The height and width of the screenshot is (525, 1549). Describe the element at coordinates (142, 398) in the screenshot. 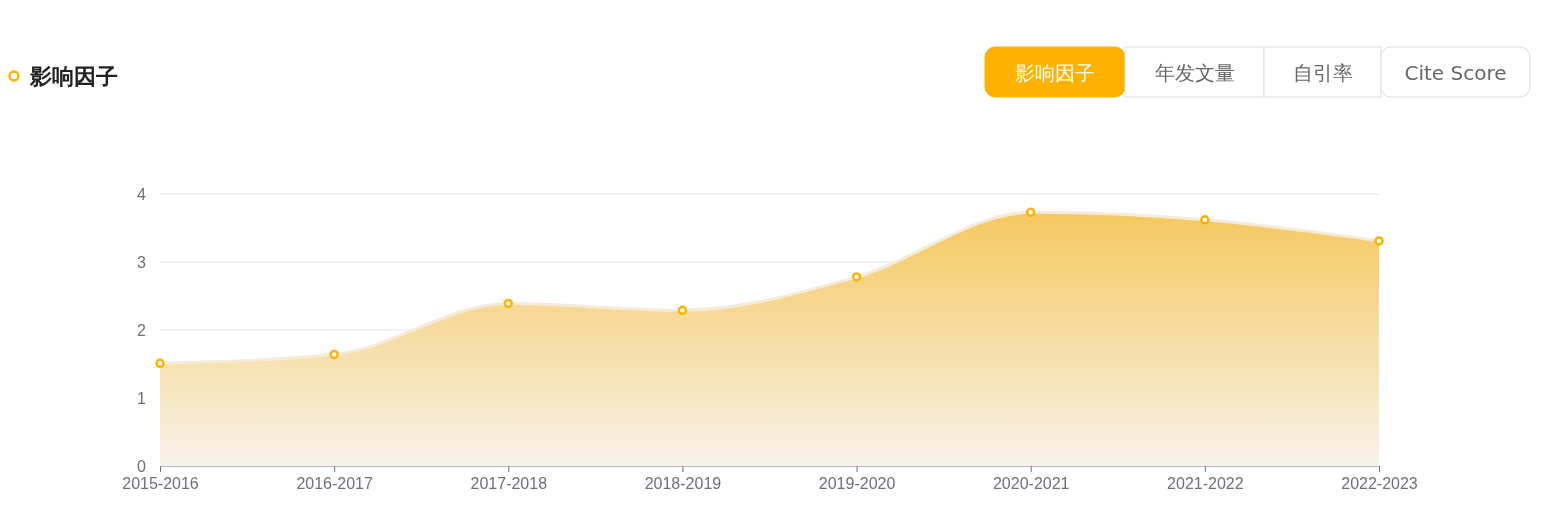

I see `y-tick-label: 1` at that location.